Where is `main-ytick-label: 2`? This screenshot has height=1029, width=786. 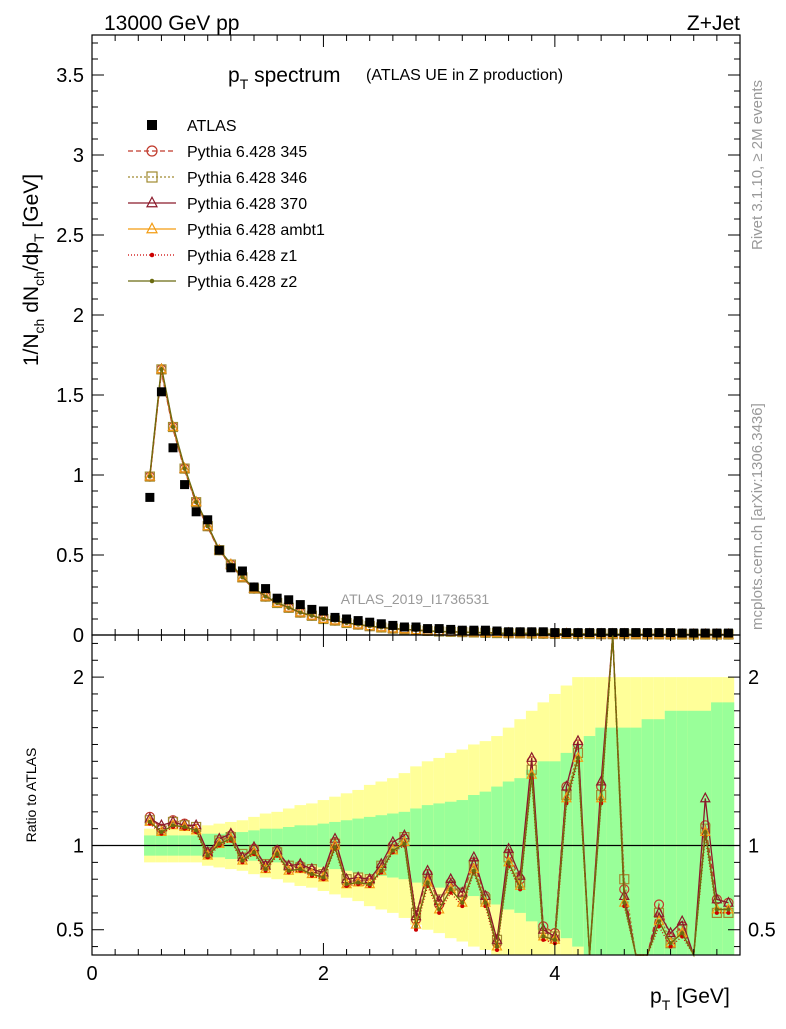 main-ytick-label: 2 is located at coordinates (78, 316).